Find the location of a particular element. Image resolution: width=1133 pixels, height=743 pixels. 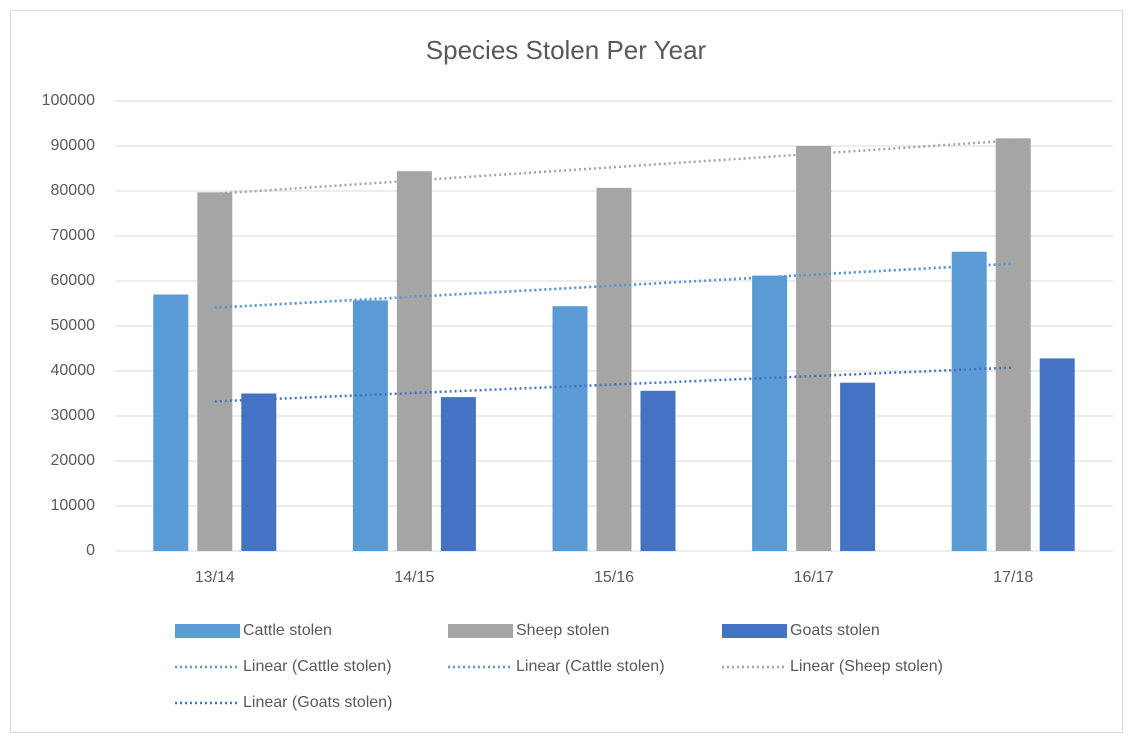

legend-label: Linear (Goats stolen) is located at coordinates (317, 702).